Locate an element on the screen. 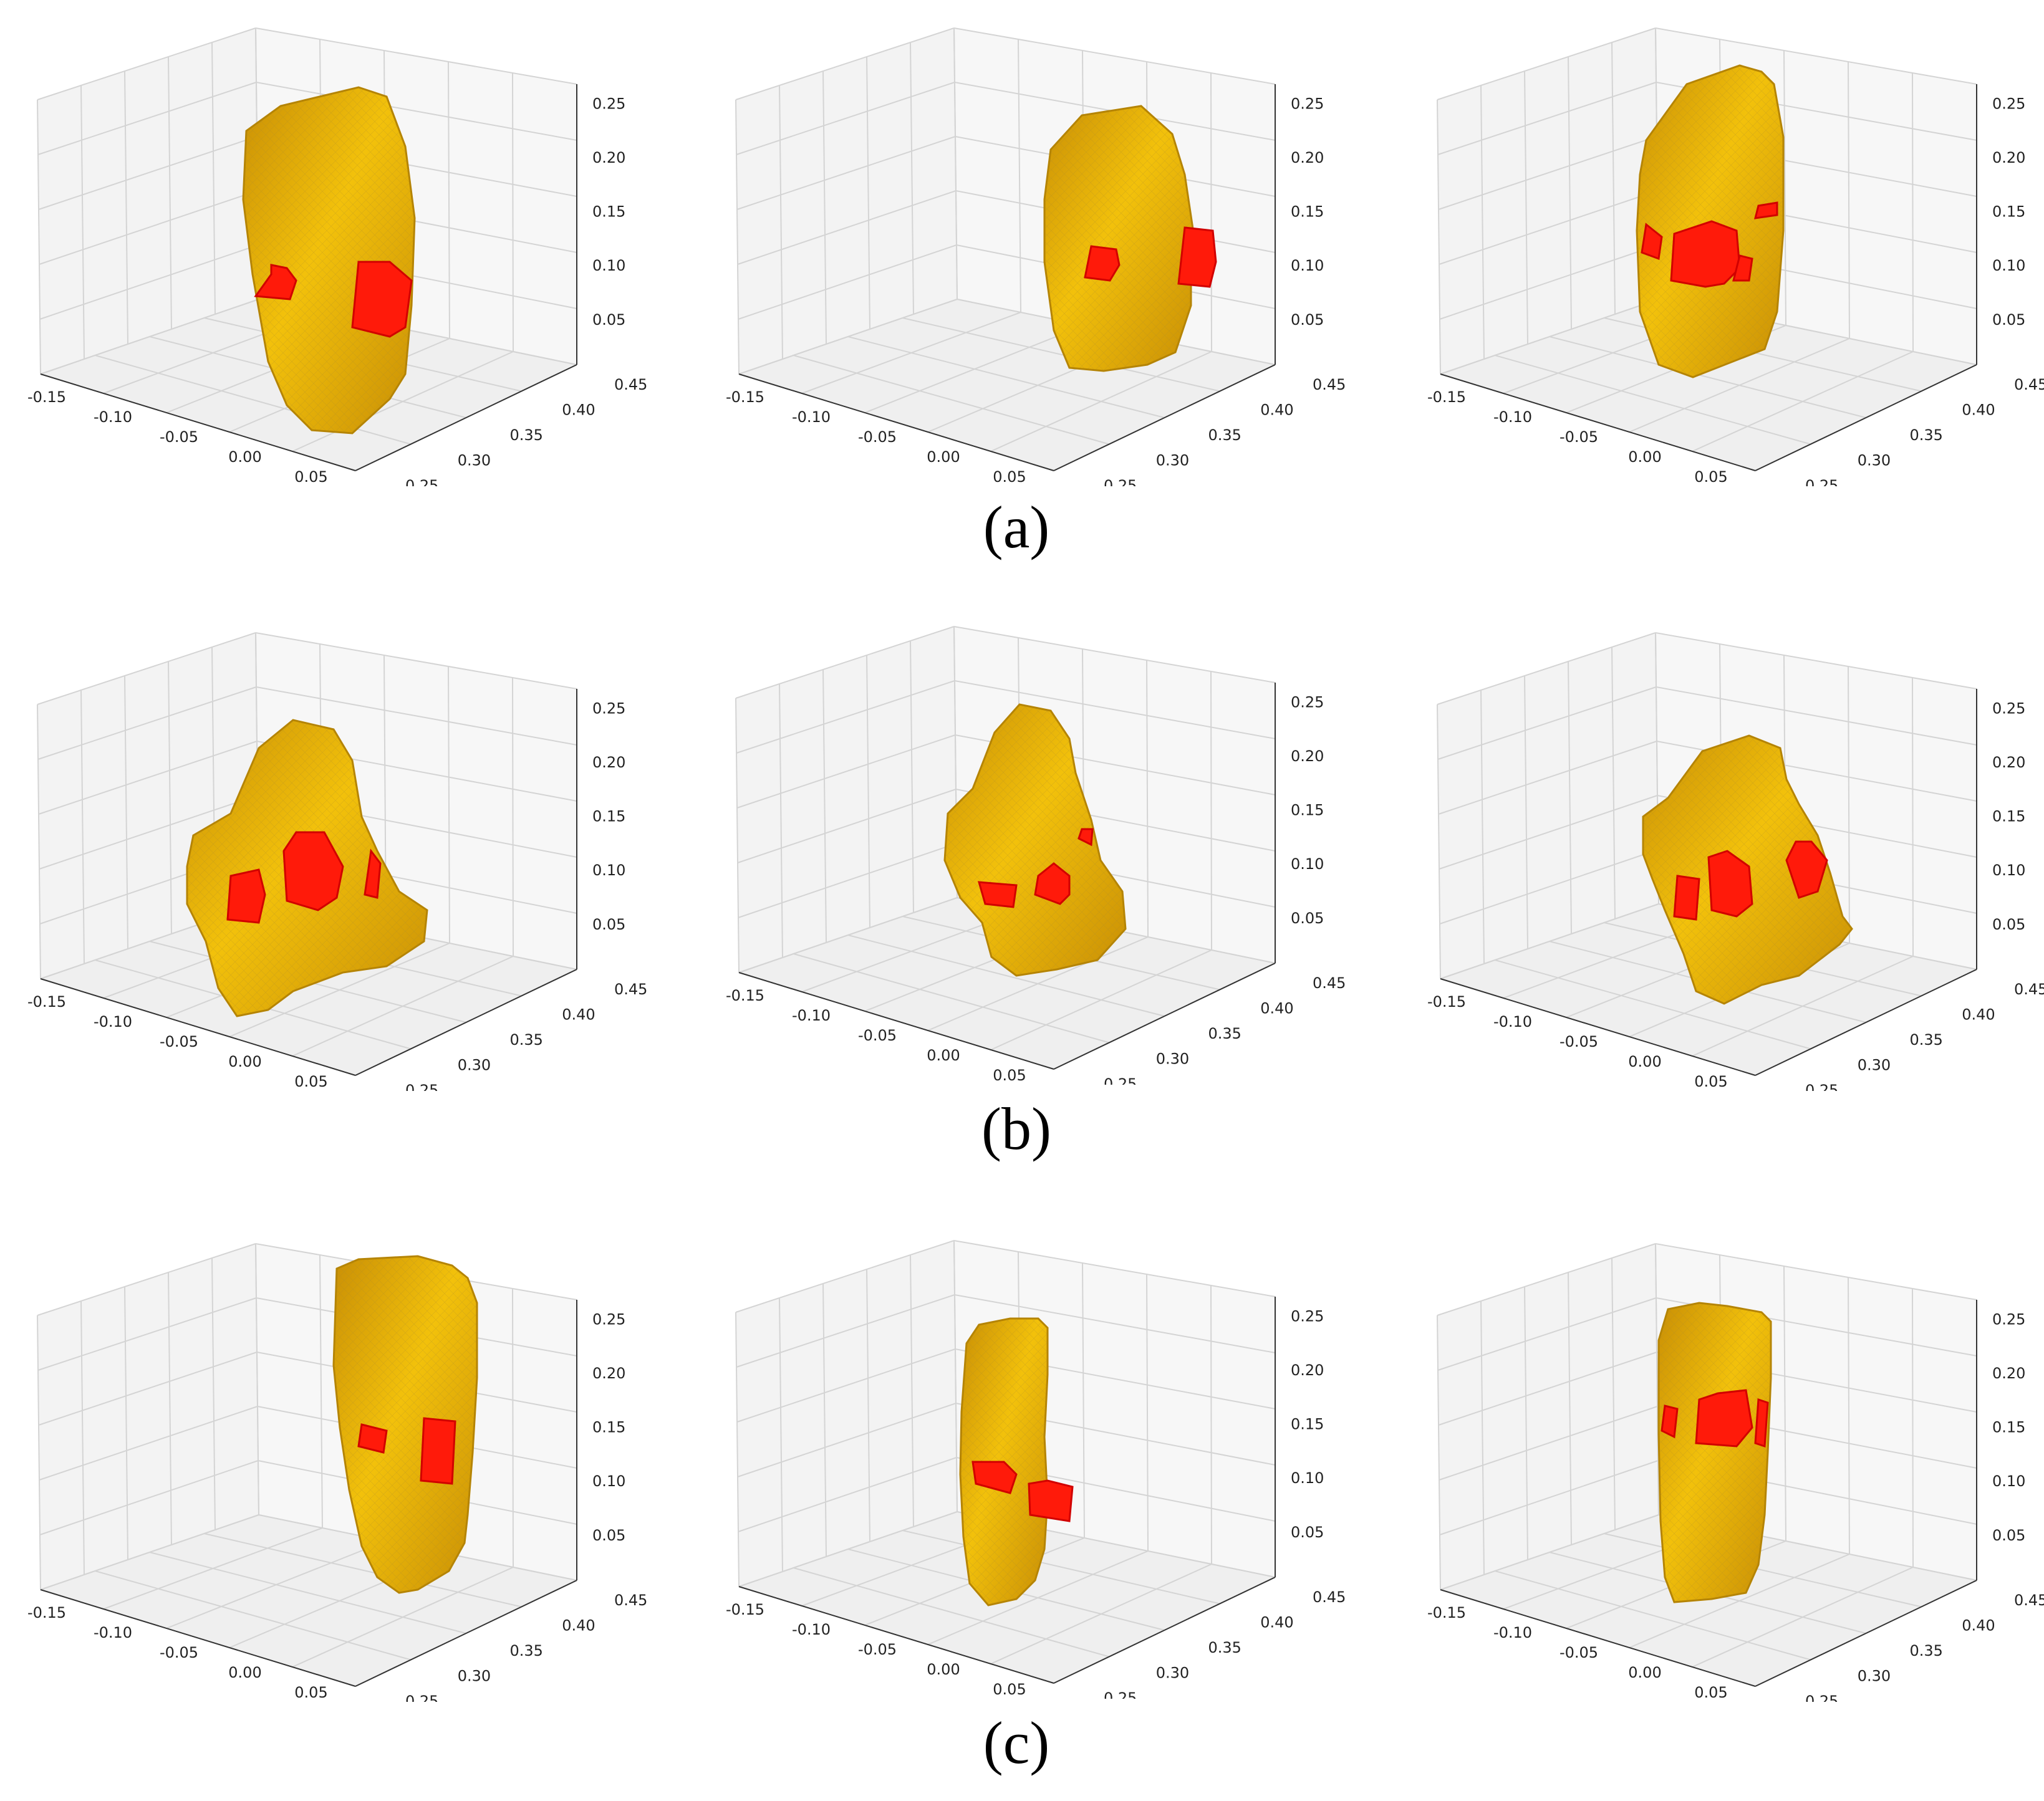 The width and height of the screenshot is (2044, 1801). caption-c: (c) is located at coordinates (1016, 1742).